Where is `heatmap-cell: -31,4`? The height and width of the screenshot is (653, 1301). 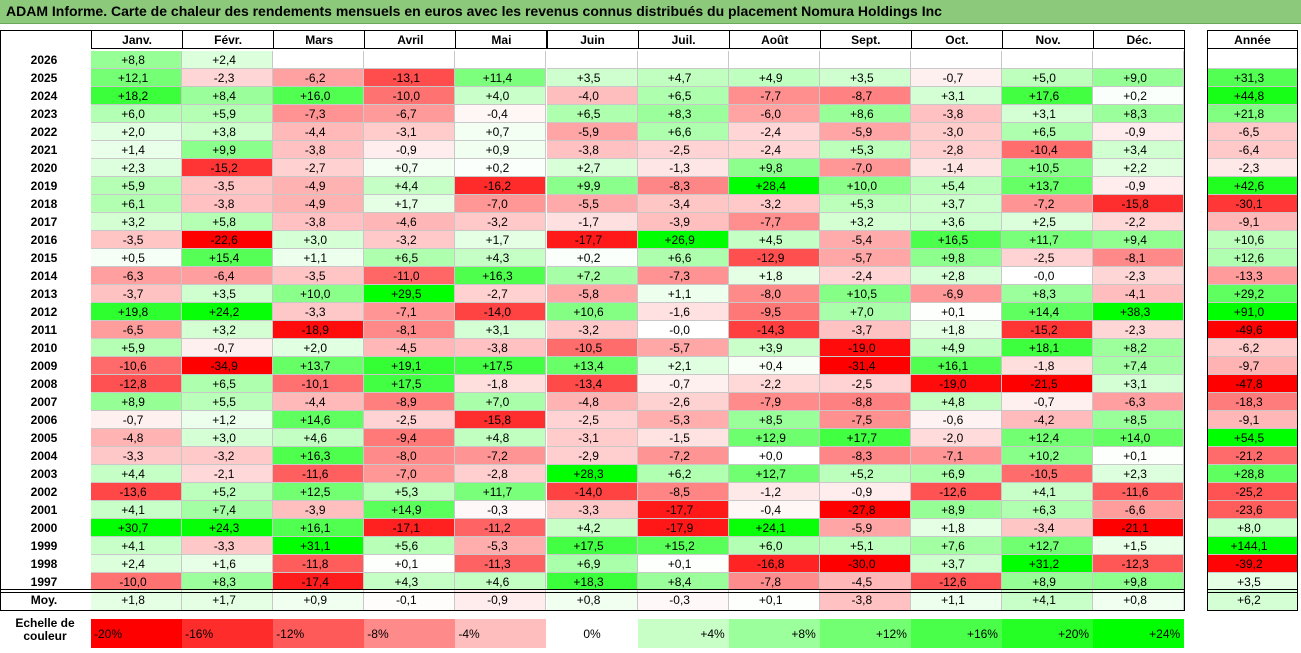 heatmap-cell: -31,4 is located at coordinates (865, 366).